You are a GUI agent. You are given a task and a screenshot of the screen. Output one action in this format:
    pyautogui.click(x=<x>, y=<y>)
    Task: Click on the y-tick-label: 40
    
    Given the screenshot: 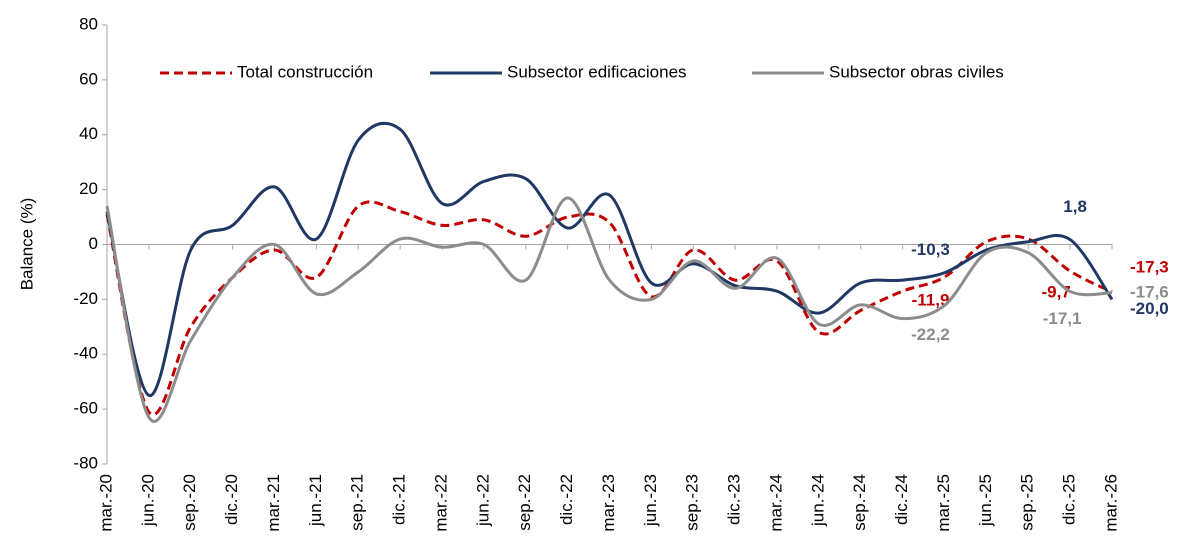 What is the action you would take?
    pyautogui.click(x=88, y=133)
    